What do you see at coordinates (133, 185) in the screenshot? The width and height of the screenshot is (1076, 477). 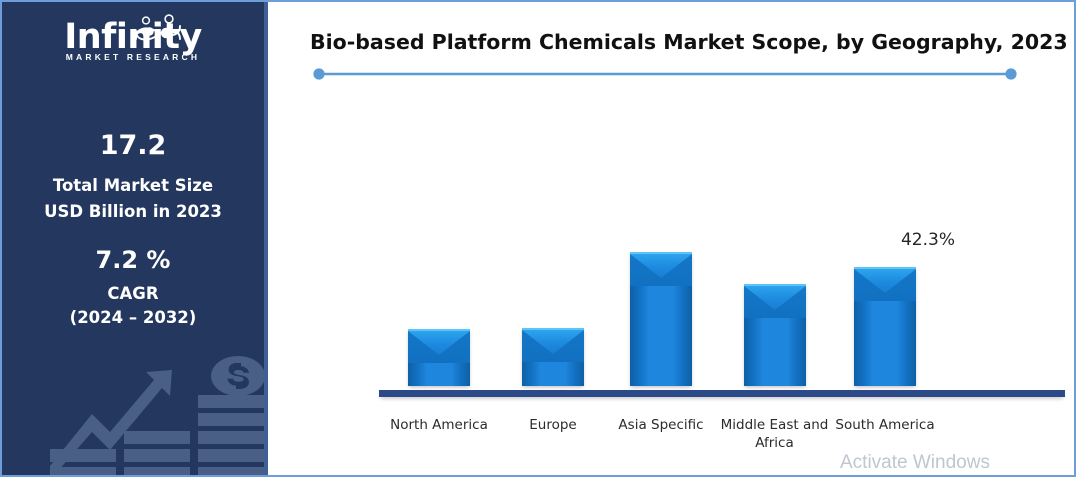 I see `market-size-label-line1: Total Market Size` at bounding box center [133, 185].